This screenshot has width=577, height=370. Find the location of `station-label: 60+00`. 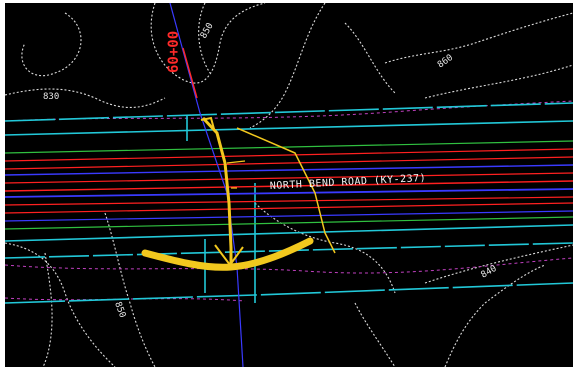

station-label: 60+00 is located at coordinates (174, 52).